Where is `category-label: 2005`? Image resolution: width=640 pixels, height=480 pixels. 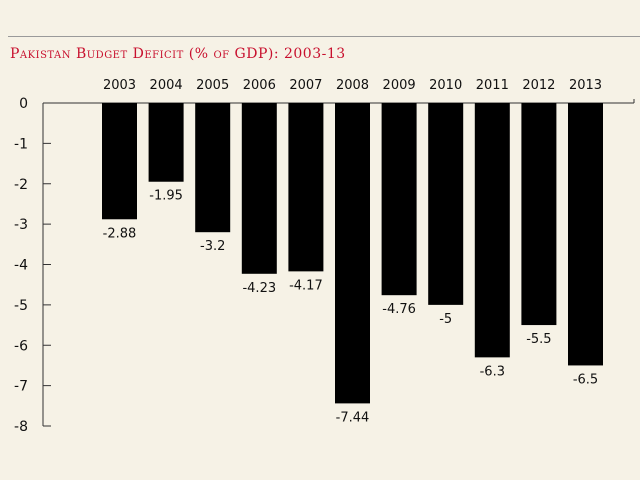
category-label: 2005 is located at coordinates (212, 85).